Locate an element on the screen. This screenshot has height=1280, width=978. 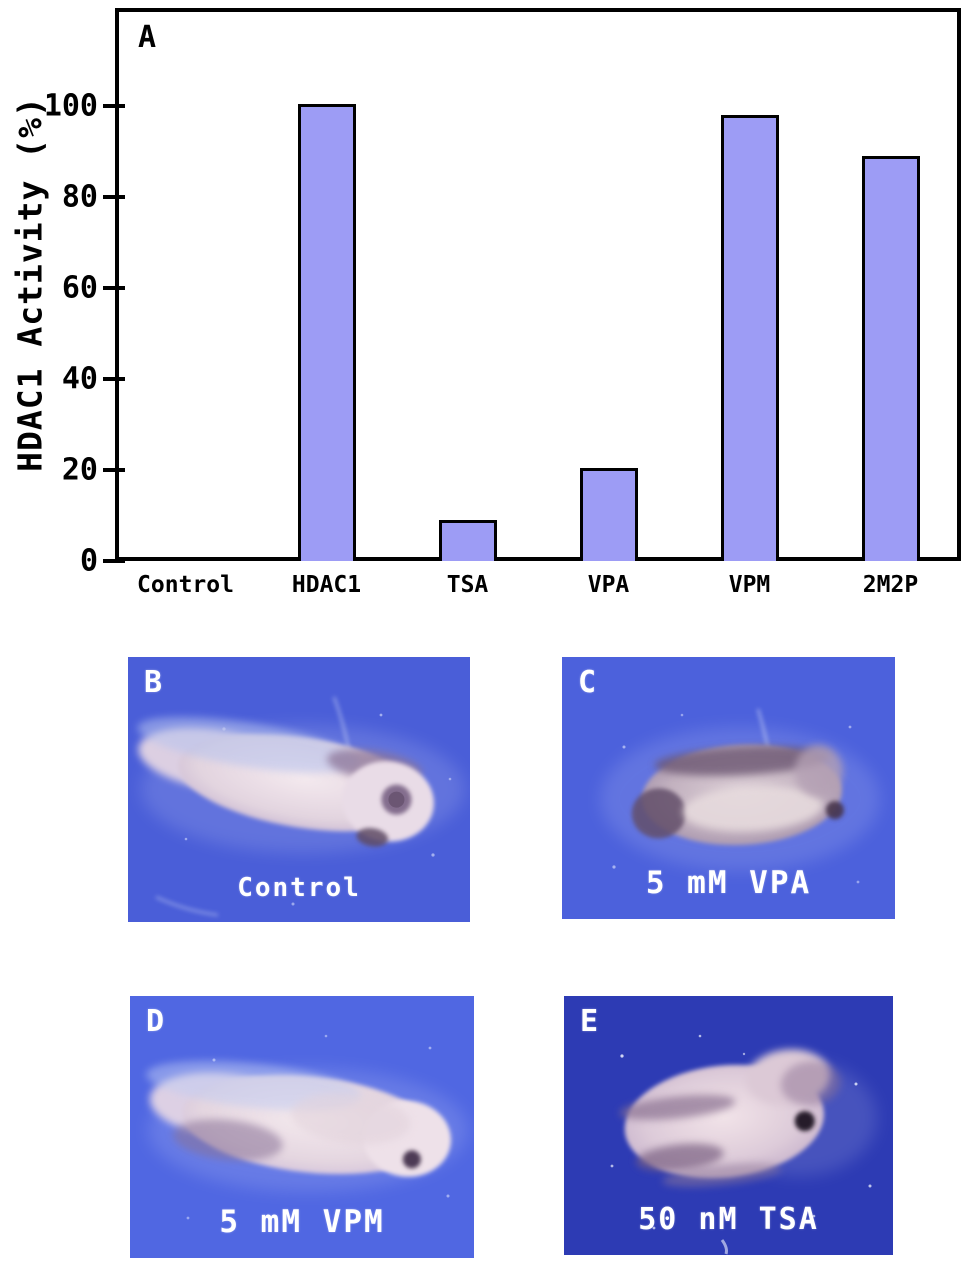
y-tick-label-80: 80 is located at coordinates (79, 197).